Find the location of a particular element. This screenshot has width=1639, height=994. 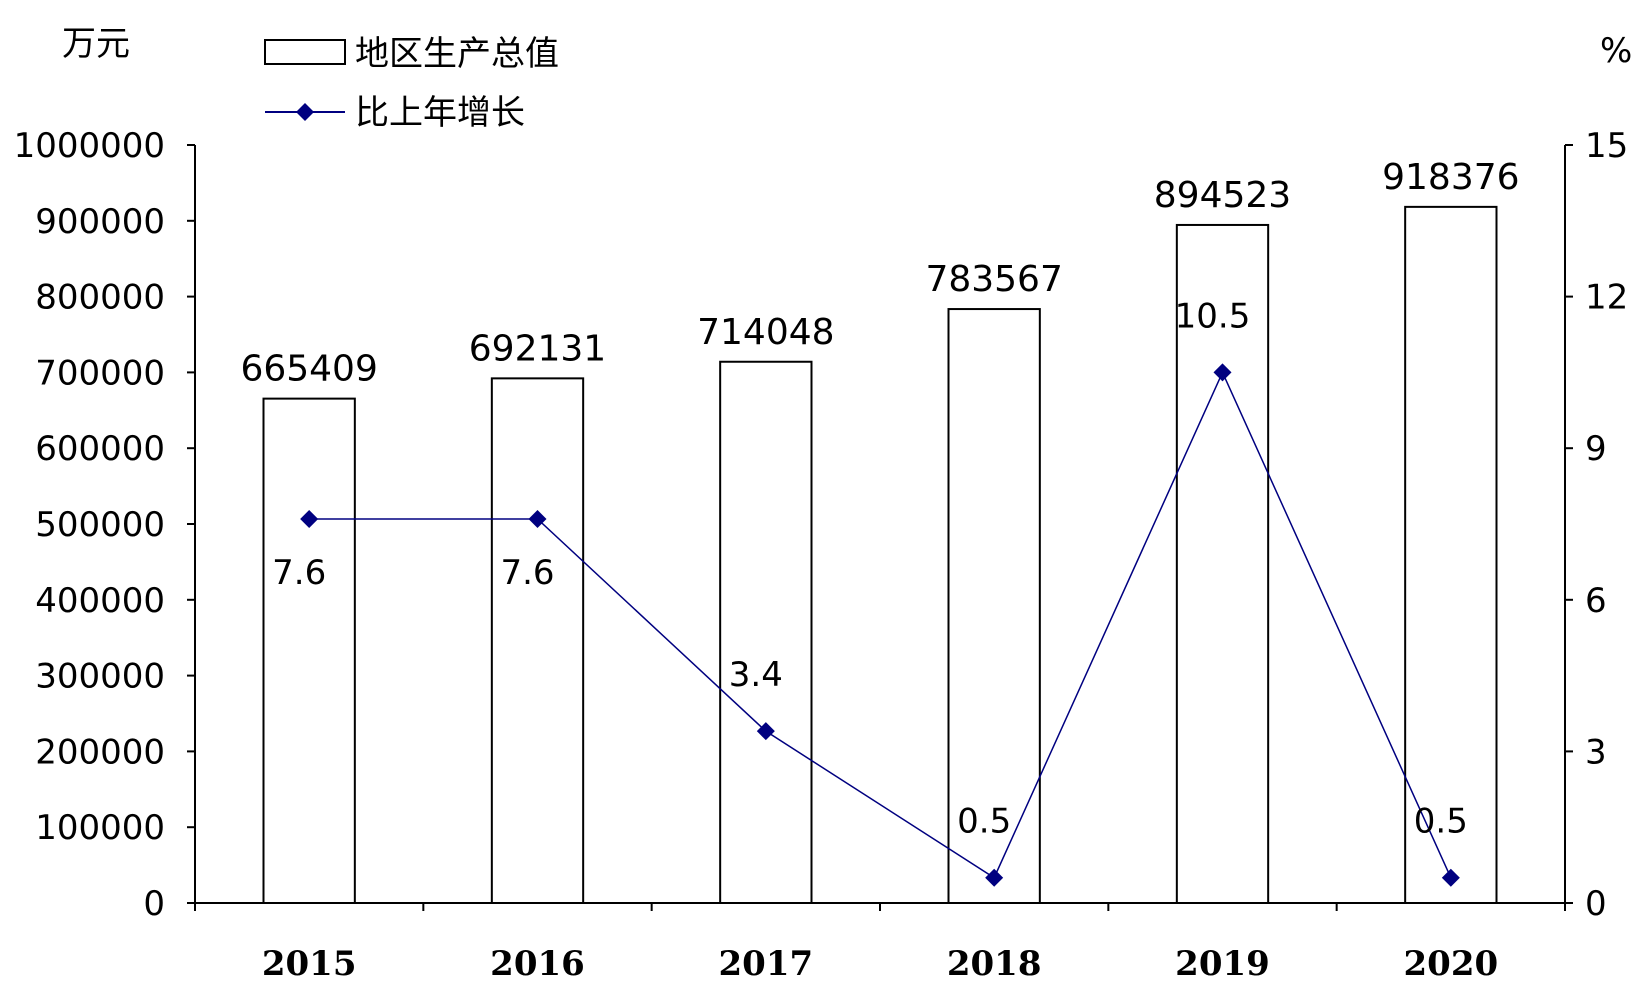

left-tick-label: 800000 is located at coordinates (100, 298).